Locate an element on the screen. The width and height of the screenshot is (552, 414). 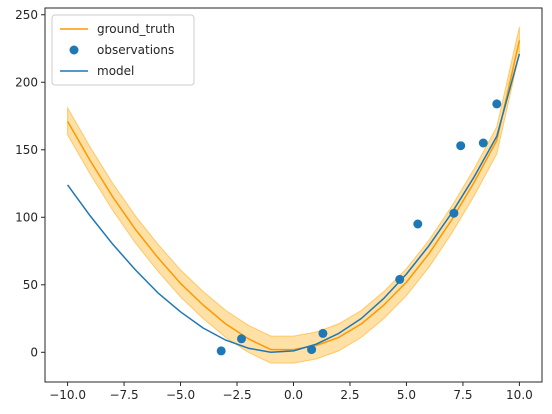
y-axis: 0 50 100 150 200 250 is located at coordinates (30, 183).